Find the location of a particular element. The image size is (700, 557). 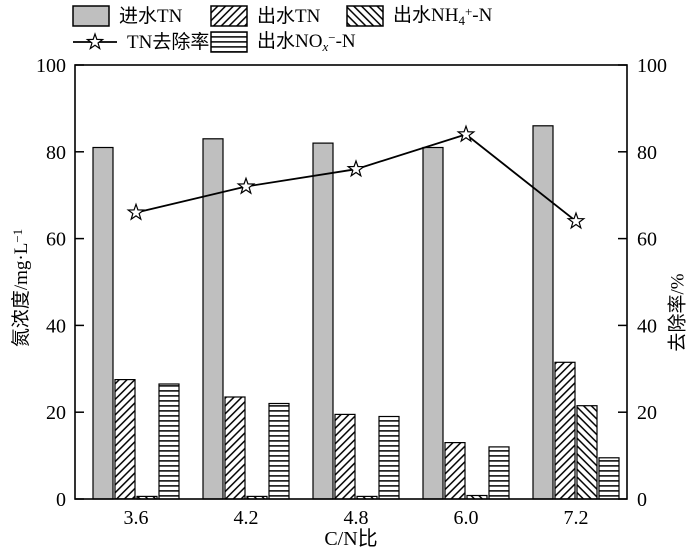

x-tick-label: 3.6 is located at coordinates (136, 518).